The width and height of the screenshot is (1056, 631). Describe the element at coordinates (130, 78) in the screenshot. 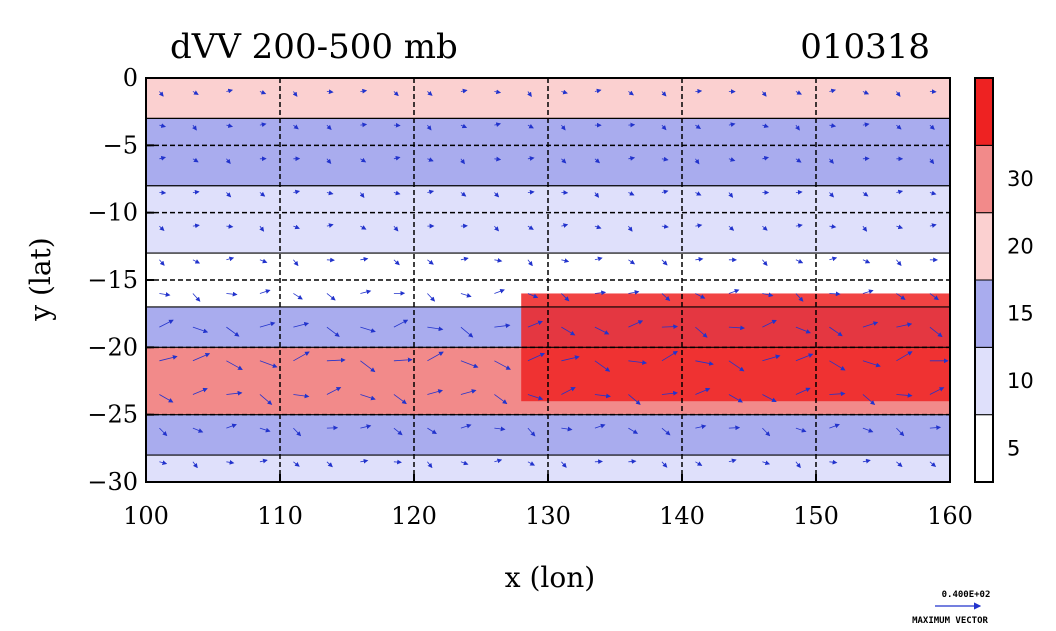

I see `y-tick-label-0: 0` at that location.